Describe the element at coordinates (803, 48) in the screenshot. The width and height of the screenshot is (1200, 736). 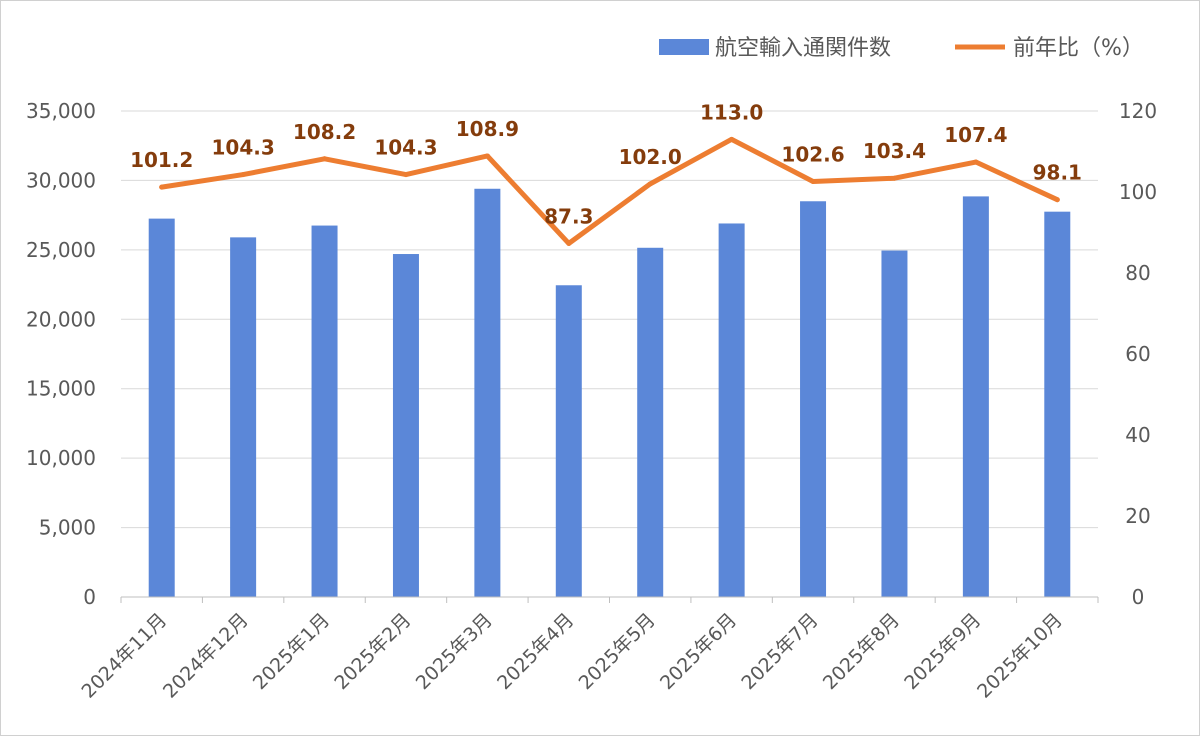
I see `legend-label-bar: 航空輸入通関件数` at that location.